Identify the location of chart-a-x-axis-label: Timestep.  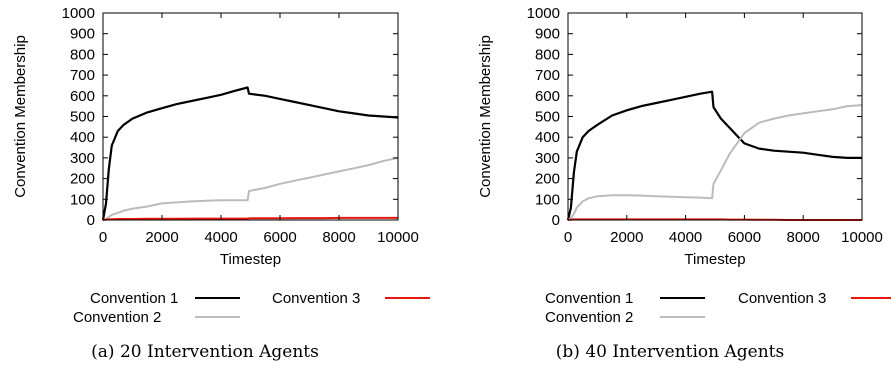
(250, 259).